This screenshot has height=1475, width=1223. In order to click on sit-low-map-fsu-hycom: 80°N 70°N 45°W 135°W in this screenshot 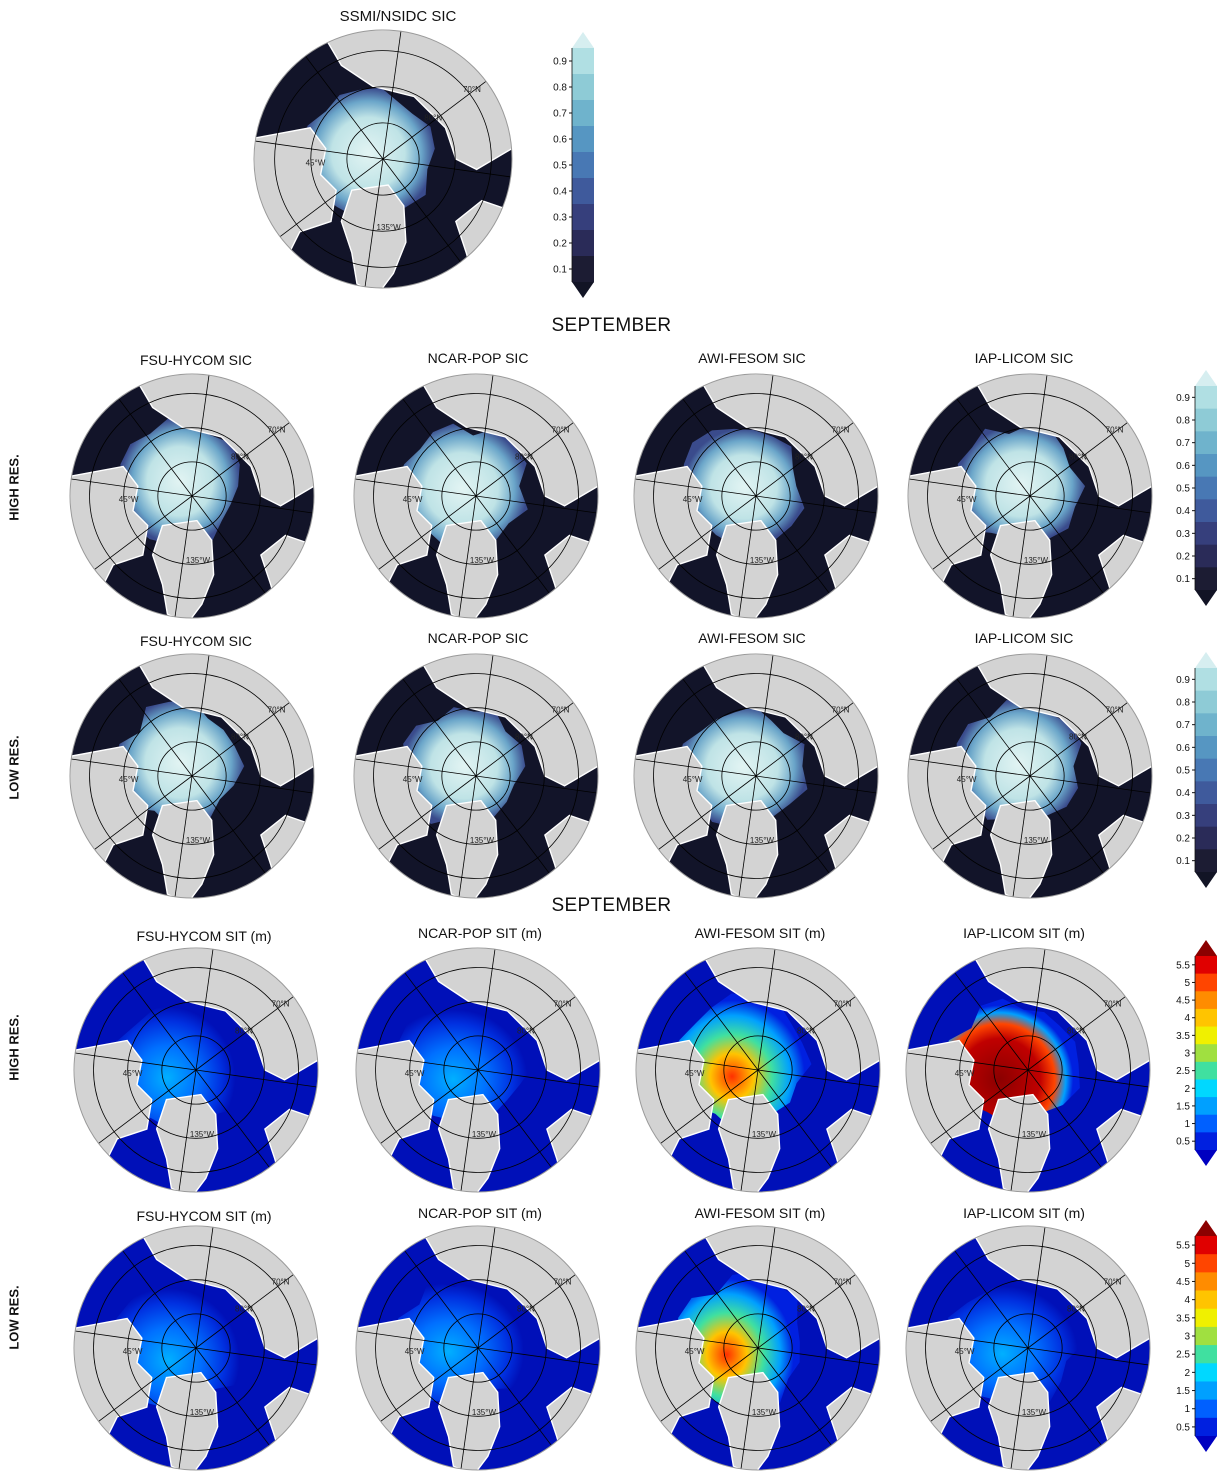, I will do `click(196, 1348)`.